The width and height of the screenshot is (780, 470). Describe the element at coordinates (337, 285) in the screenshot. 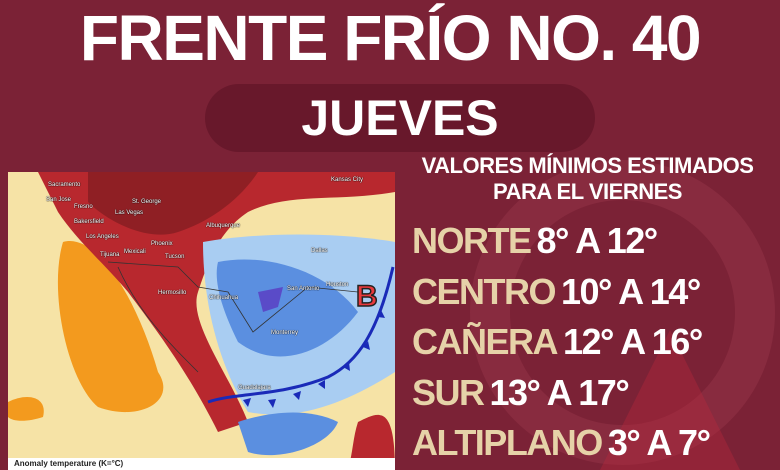

I see `city-label: Houston` at that location.